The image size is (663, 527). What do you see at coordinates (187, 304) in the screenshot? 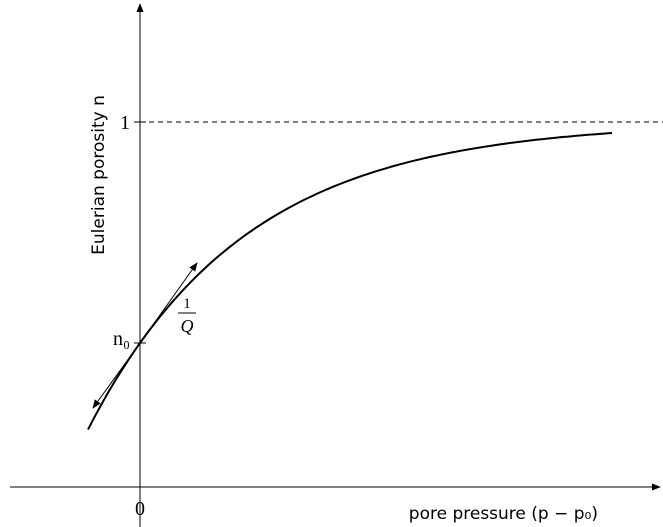
I see `slope-numerator: 1` at bounding box center [187, 304].